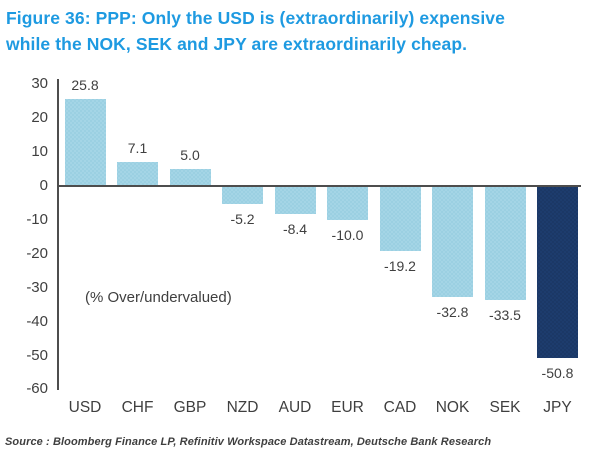  Describe the element at coordinates (37, 219) in the screenshot. I see `y-axis-tick-label: -10` at that location.